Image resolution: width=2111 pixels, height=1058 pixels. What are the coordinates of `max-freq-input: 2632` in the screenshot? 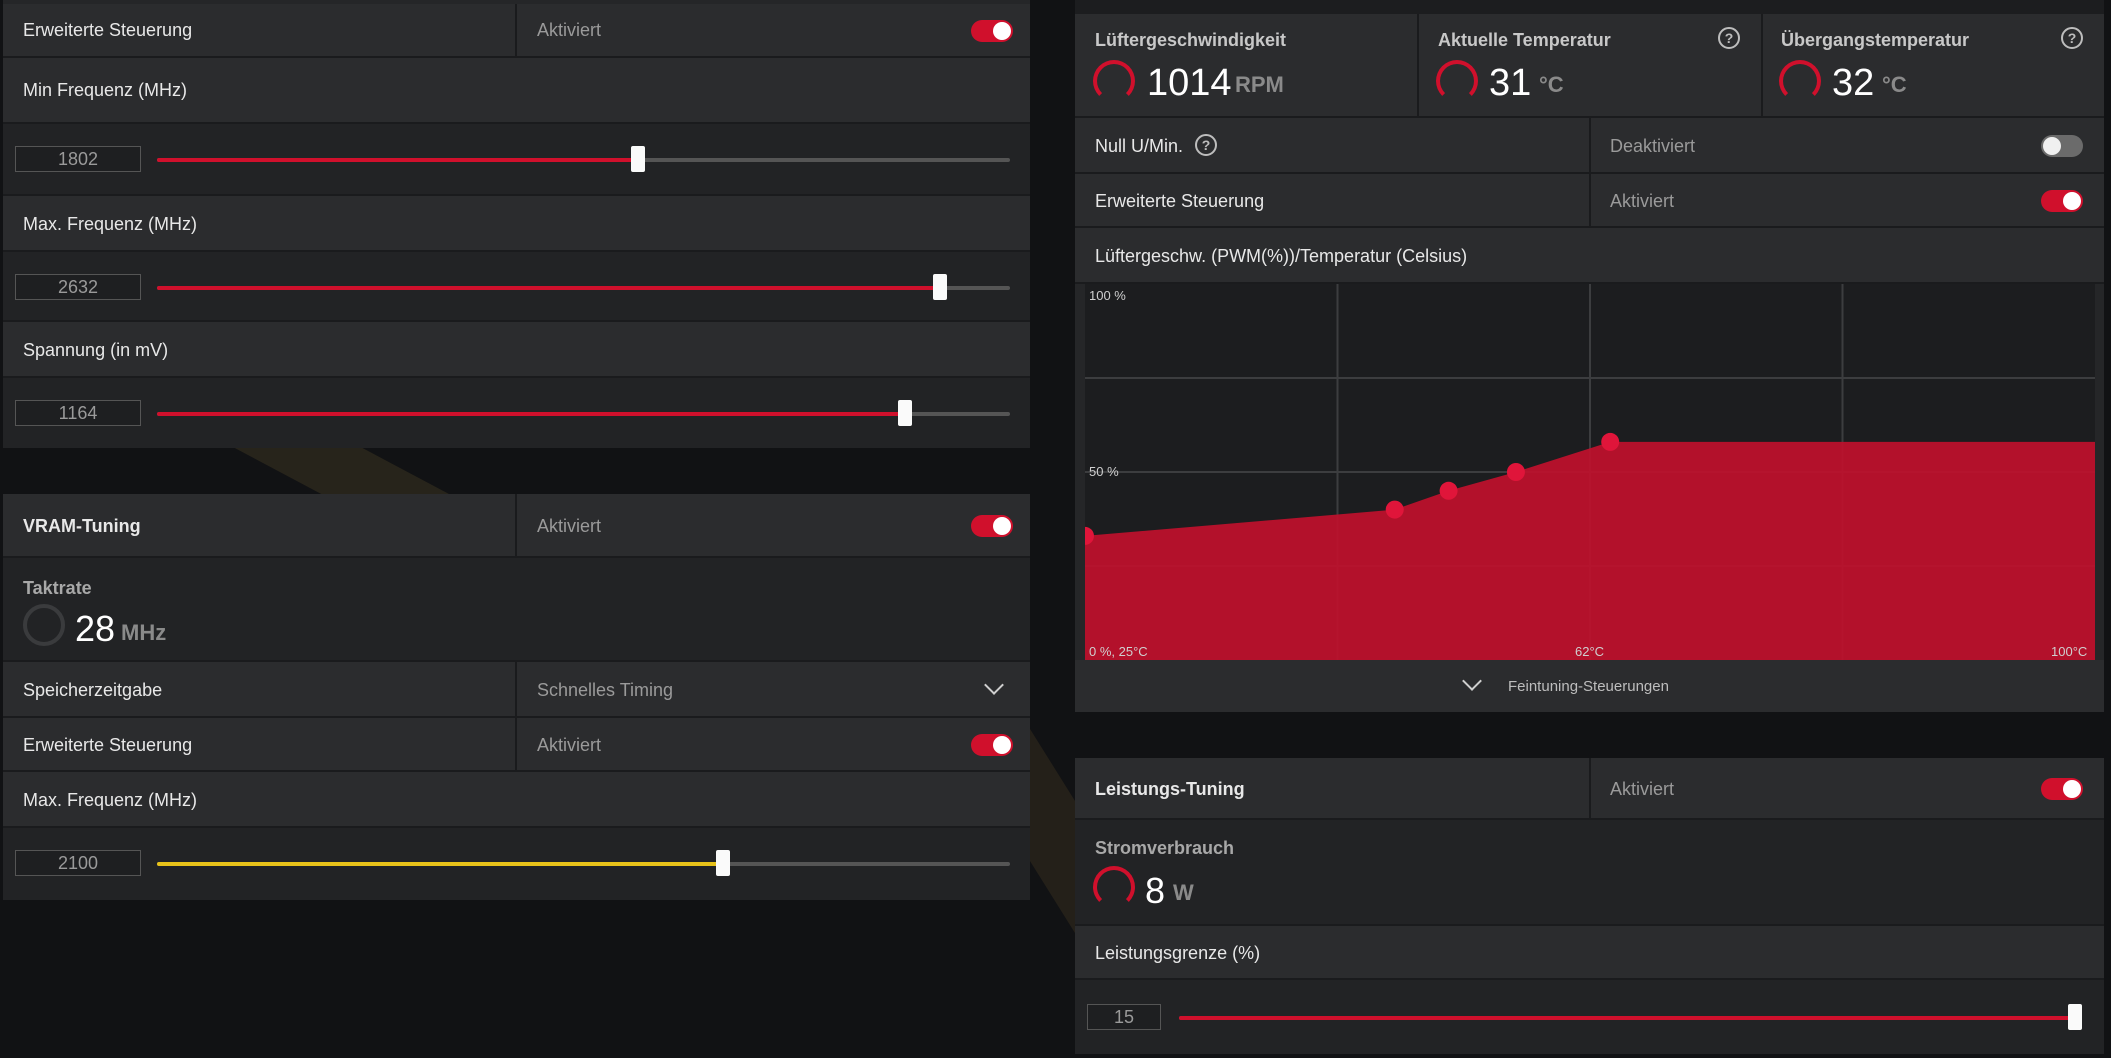 It's located at (78, 287).